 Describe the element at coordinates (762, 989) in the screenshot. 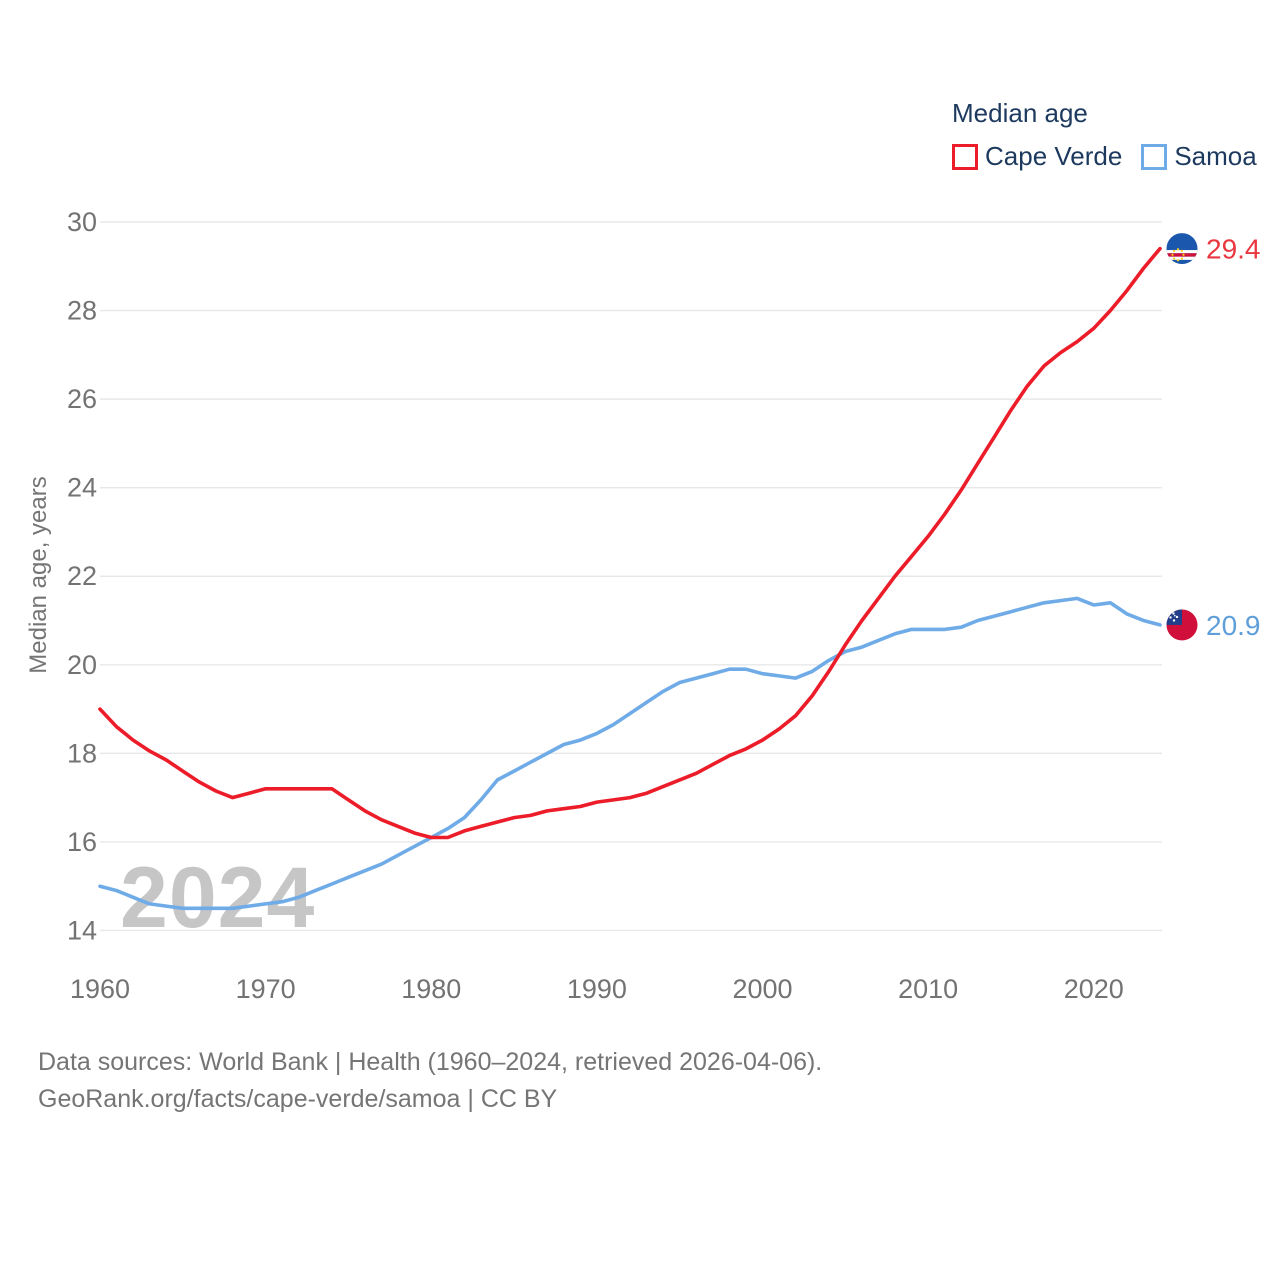

I see `x-tick-2000: 2000` at that location.